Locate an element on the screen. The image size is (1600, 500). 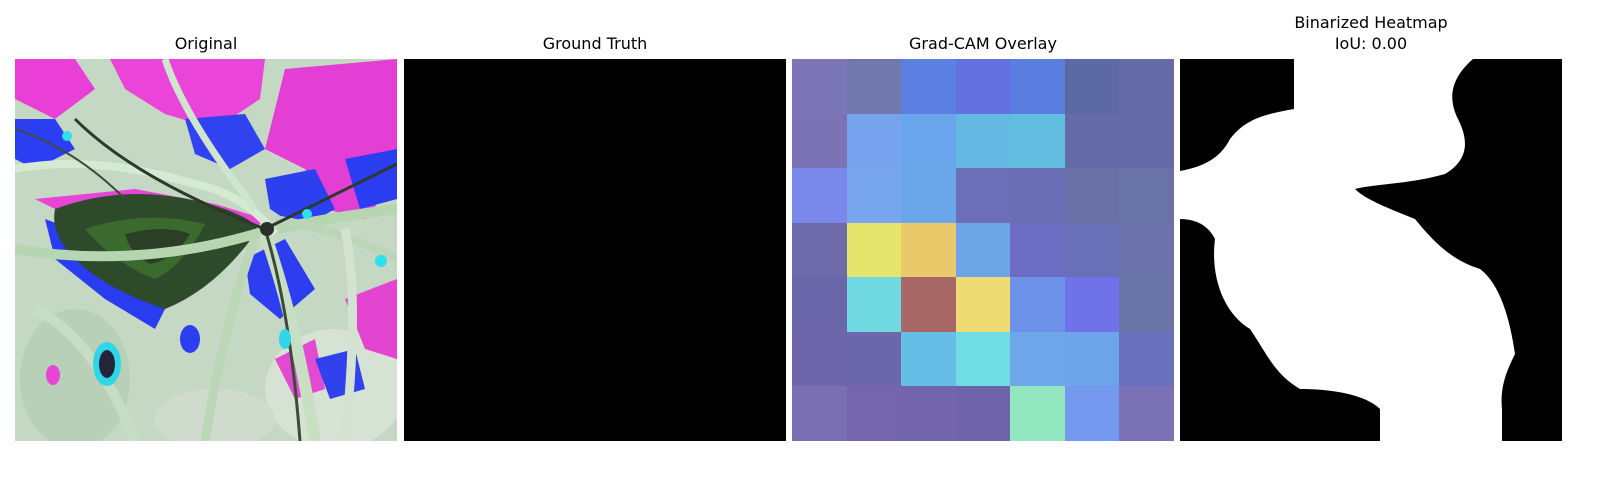
title-gradcam-overlay: Grad-CAM Overlay is located at coordinates (983, 43).